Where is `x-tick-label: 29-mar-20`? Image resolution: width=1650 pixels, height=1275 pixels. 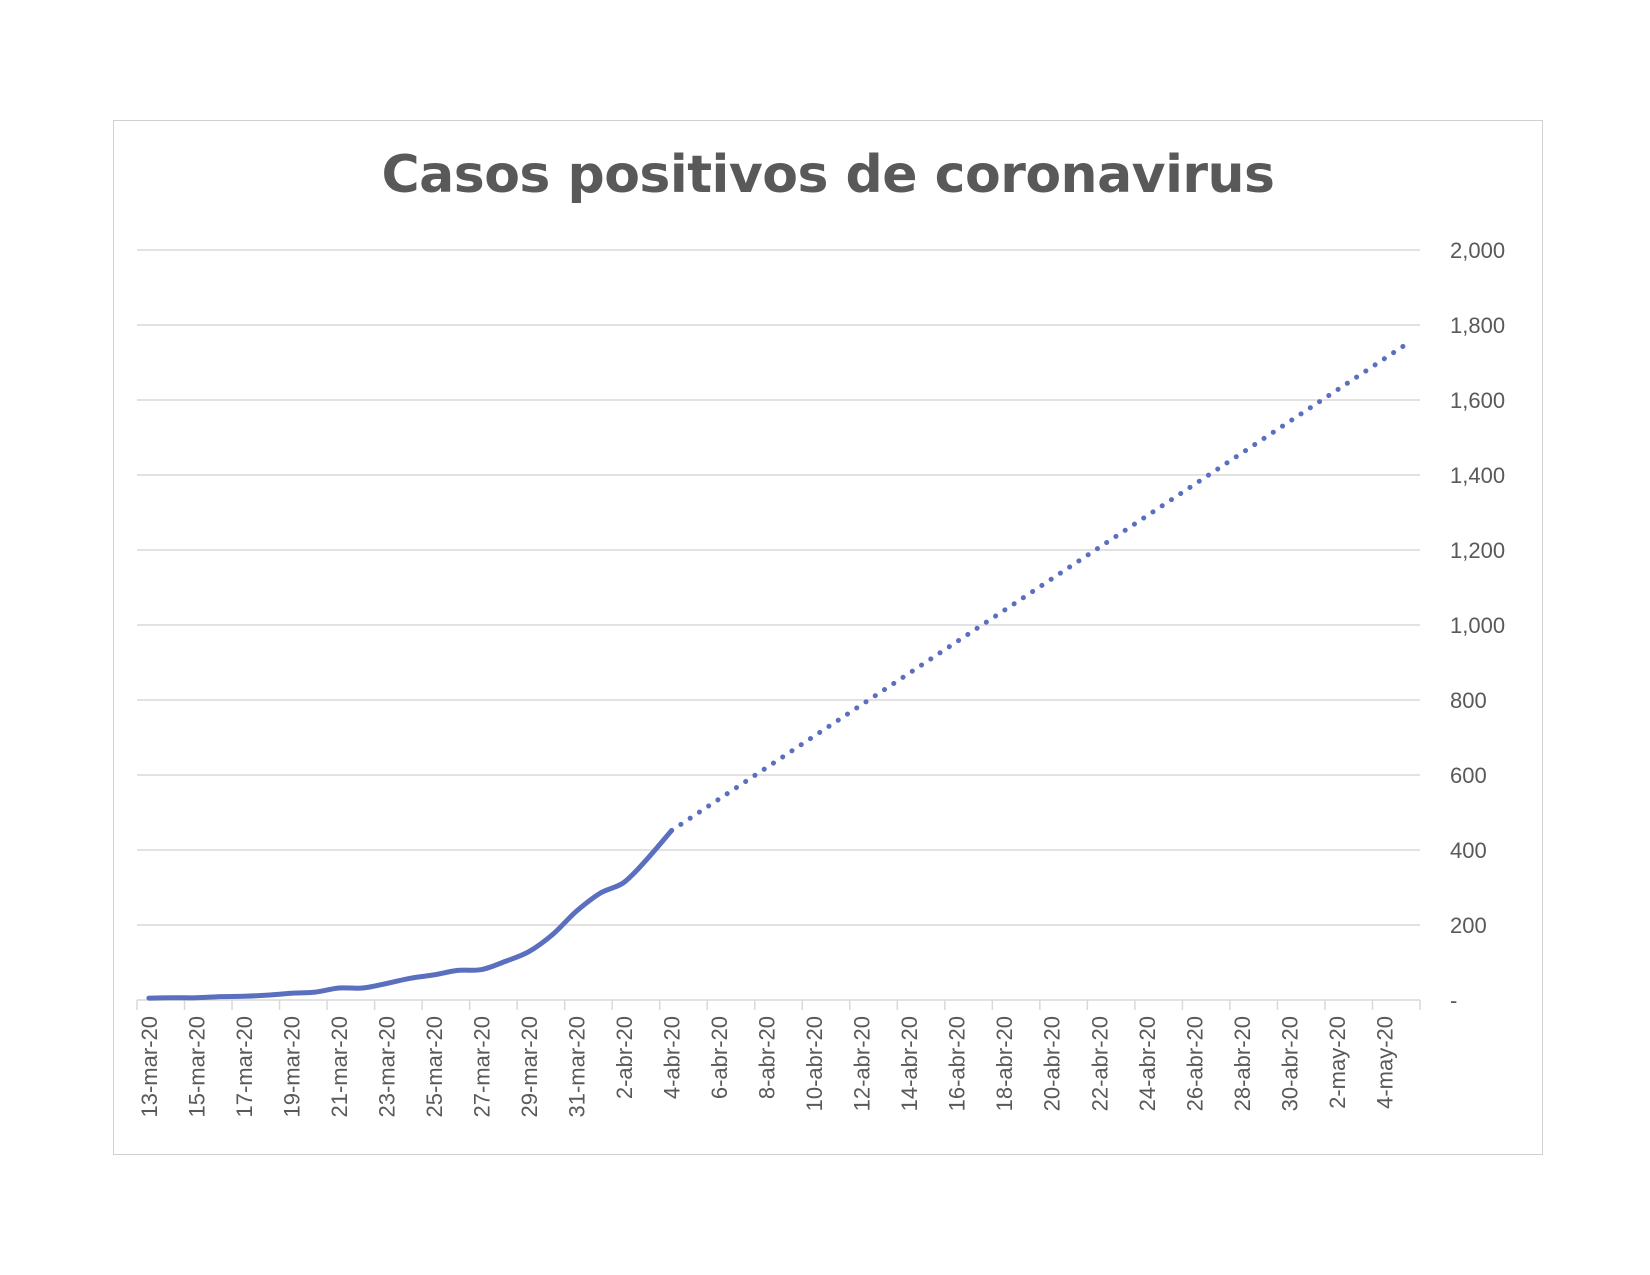
x-tick-label: 29-mar-20 is located at coordinates (529, 1066).